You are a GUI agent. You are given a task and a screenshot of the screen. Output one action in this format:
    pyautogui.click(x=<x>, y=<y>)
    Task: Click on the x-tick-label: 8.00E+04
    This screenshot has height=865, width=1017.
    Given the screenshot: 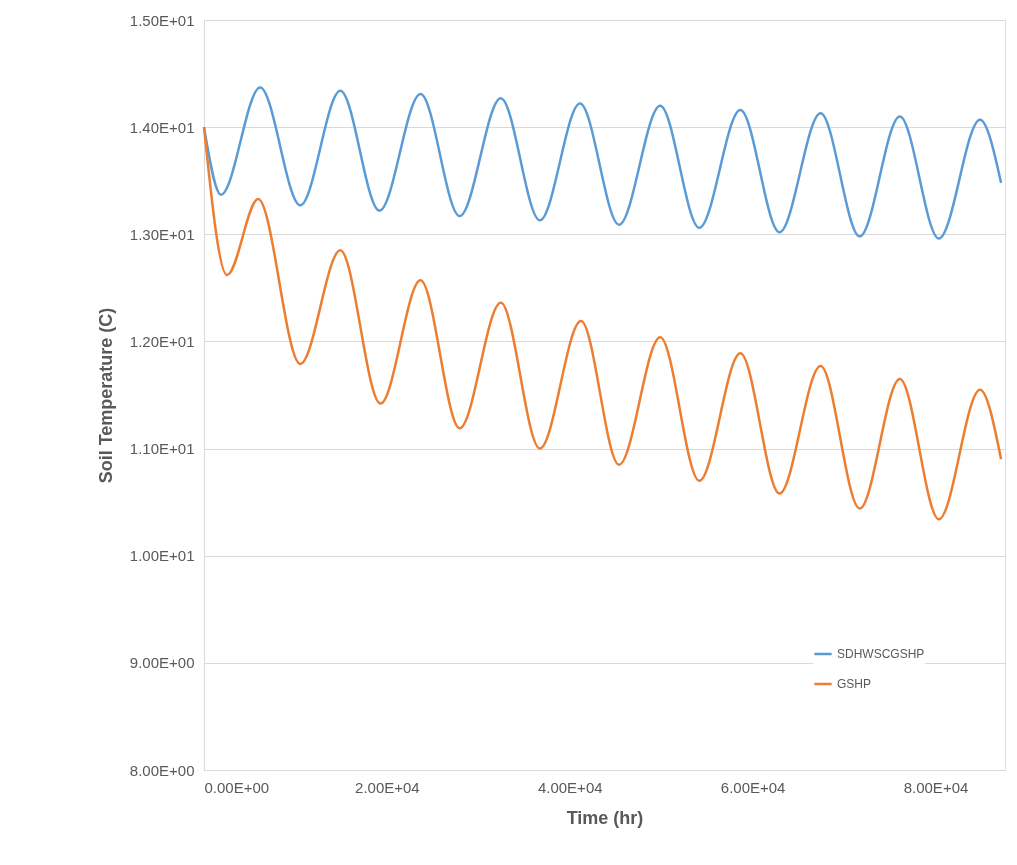 What is the action you would take?
    pyautogui.click(x=936, y=787)
    